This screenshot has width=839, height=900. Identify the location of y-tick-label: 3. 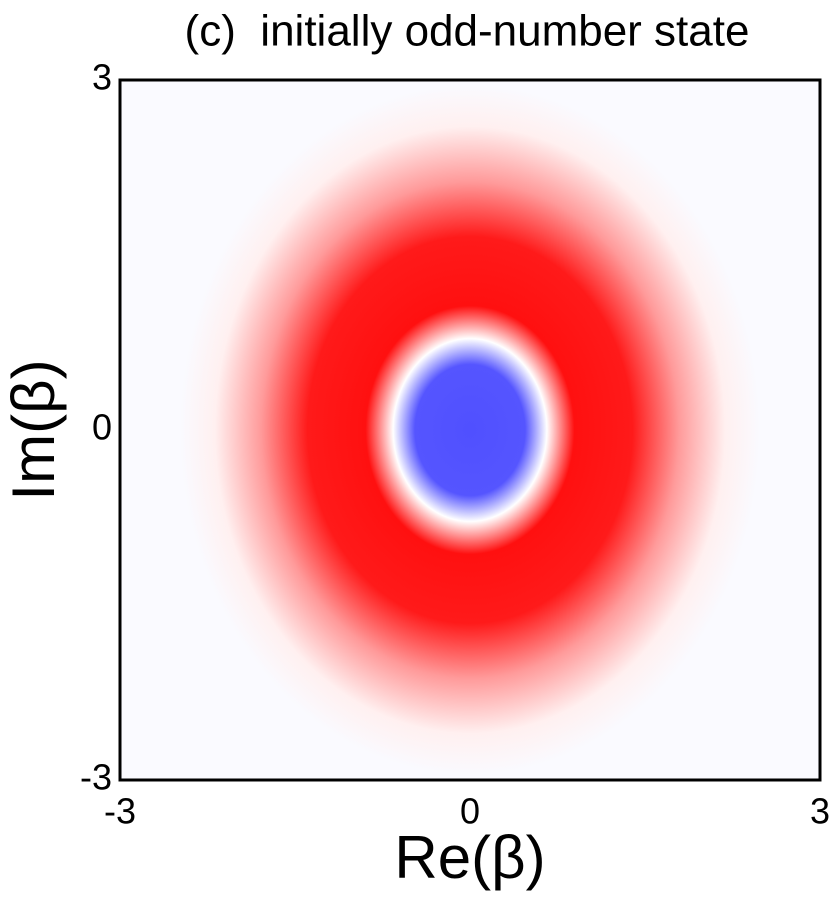
(102, 77).